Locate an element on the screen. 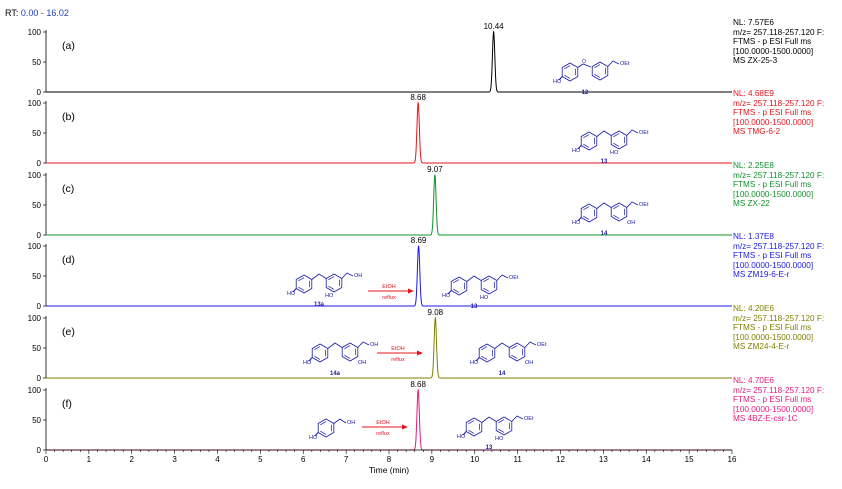 Image resolution: width=842 pixels, height=489 pixels. sample-name: MS ZX-22 is located at coordinates (751, 204).